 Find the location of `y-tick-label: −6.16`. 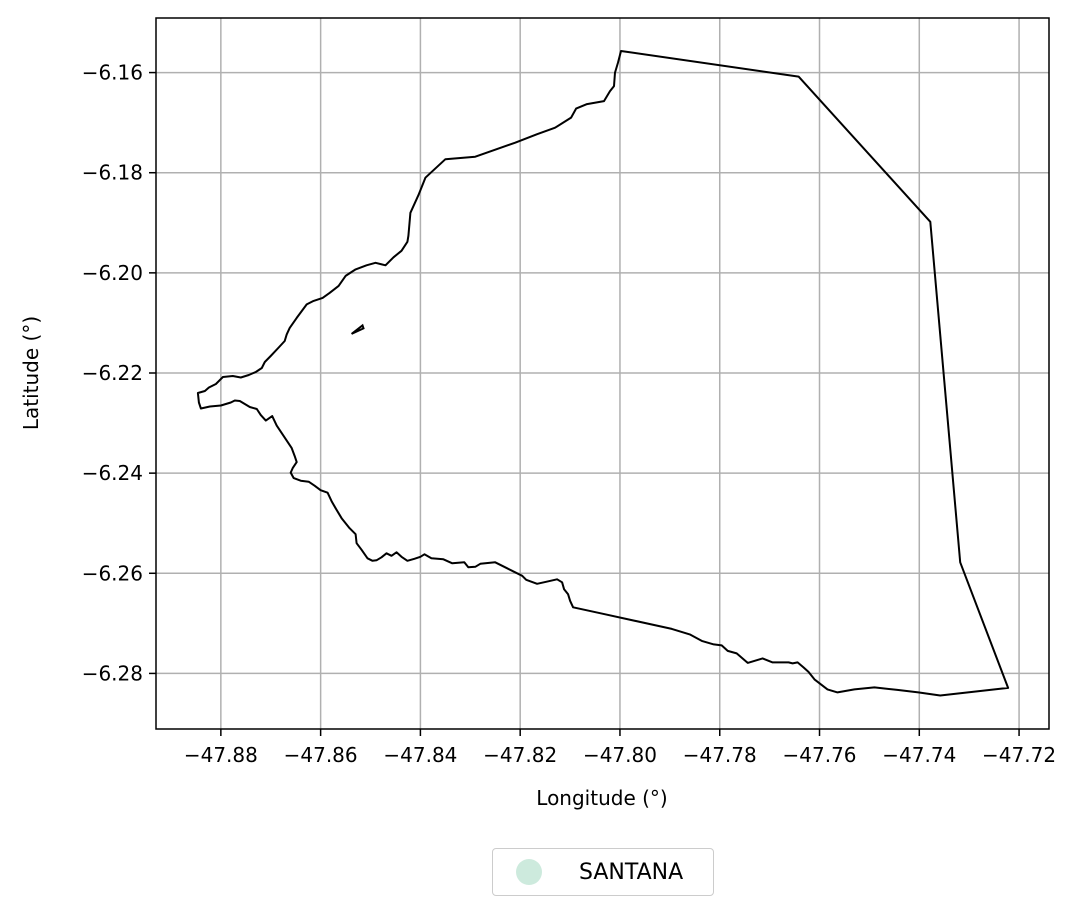

y-tick-label: −6.16 is located at coordinates (112, 73).